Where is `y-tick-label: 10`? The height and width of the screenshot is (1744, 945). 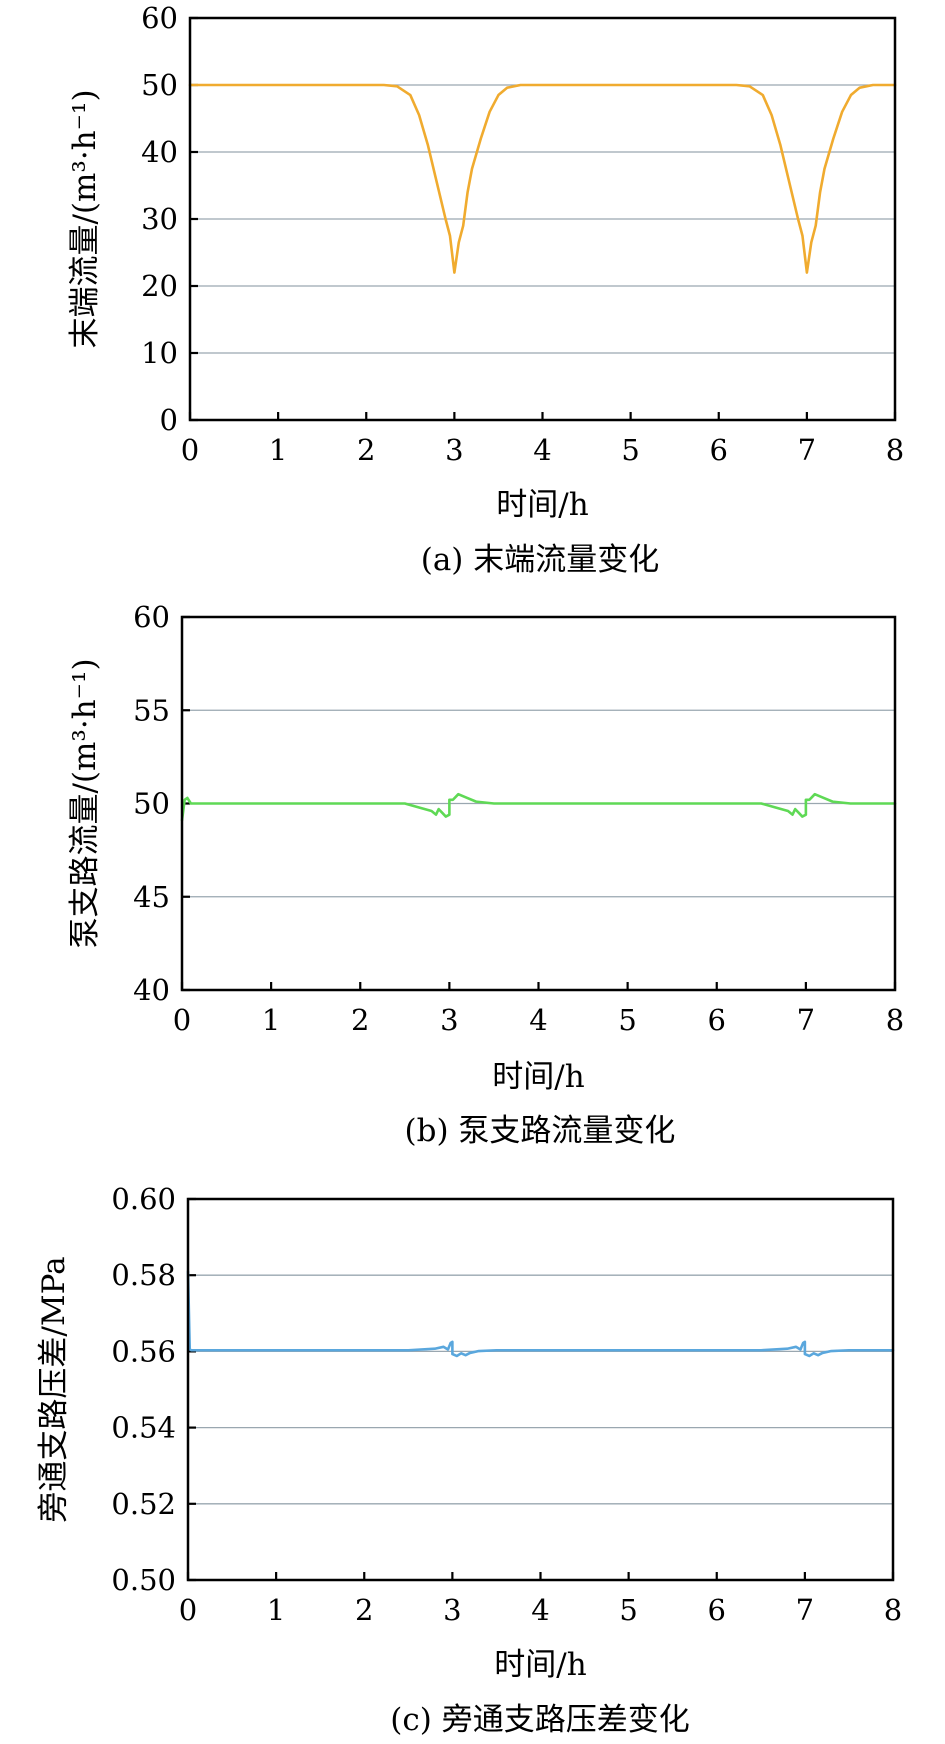 y-tick-label: 10 is located at coordinates (159, 353).